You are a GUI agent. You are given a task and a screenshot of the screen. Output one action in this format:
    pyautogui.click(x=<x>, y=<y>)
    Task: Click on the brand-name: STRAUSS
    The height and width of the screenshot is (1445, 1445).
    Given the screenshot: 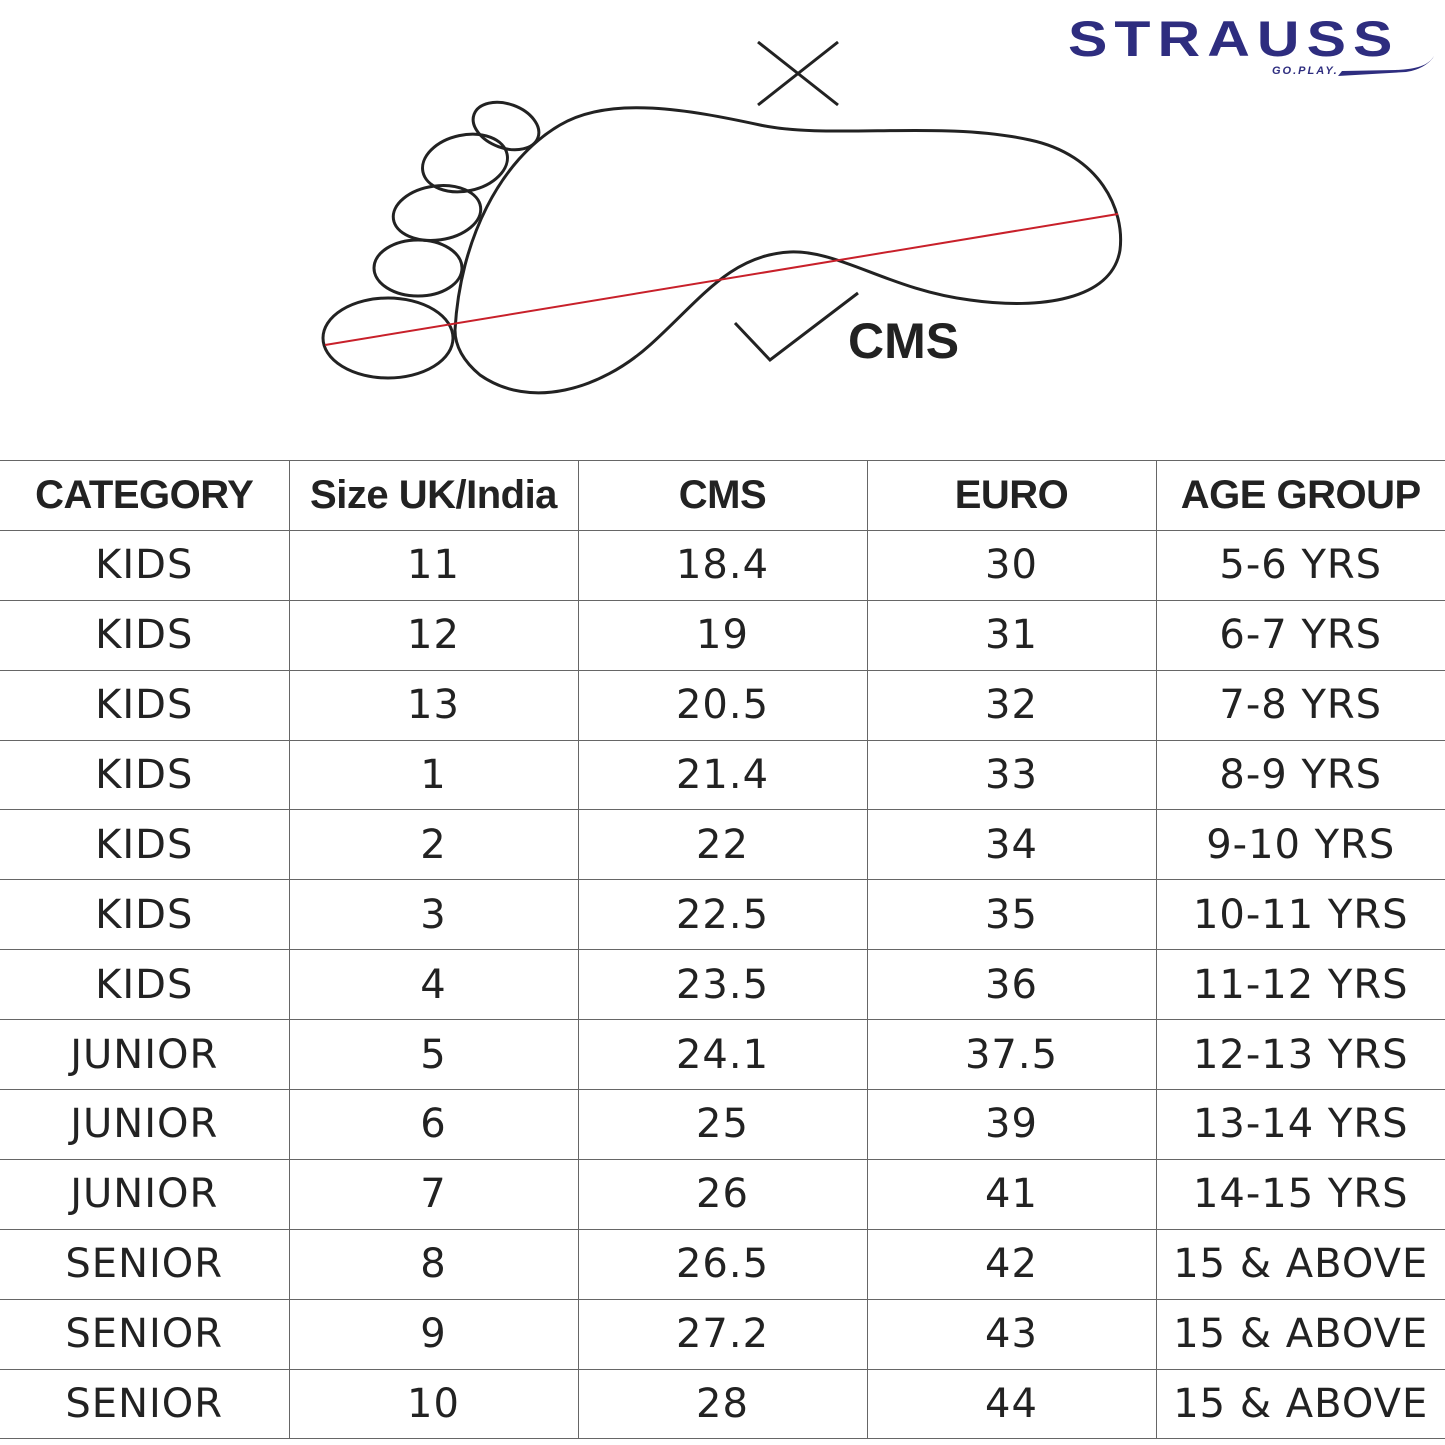 What is the action you would take?
    pyautogui.click(x=1234, y=39)
    